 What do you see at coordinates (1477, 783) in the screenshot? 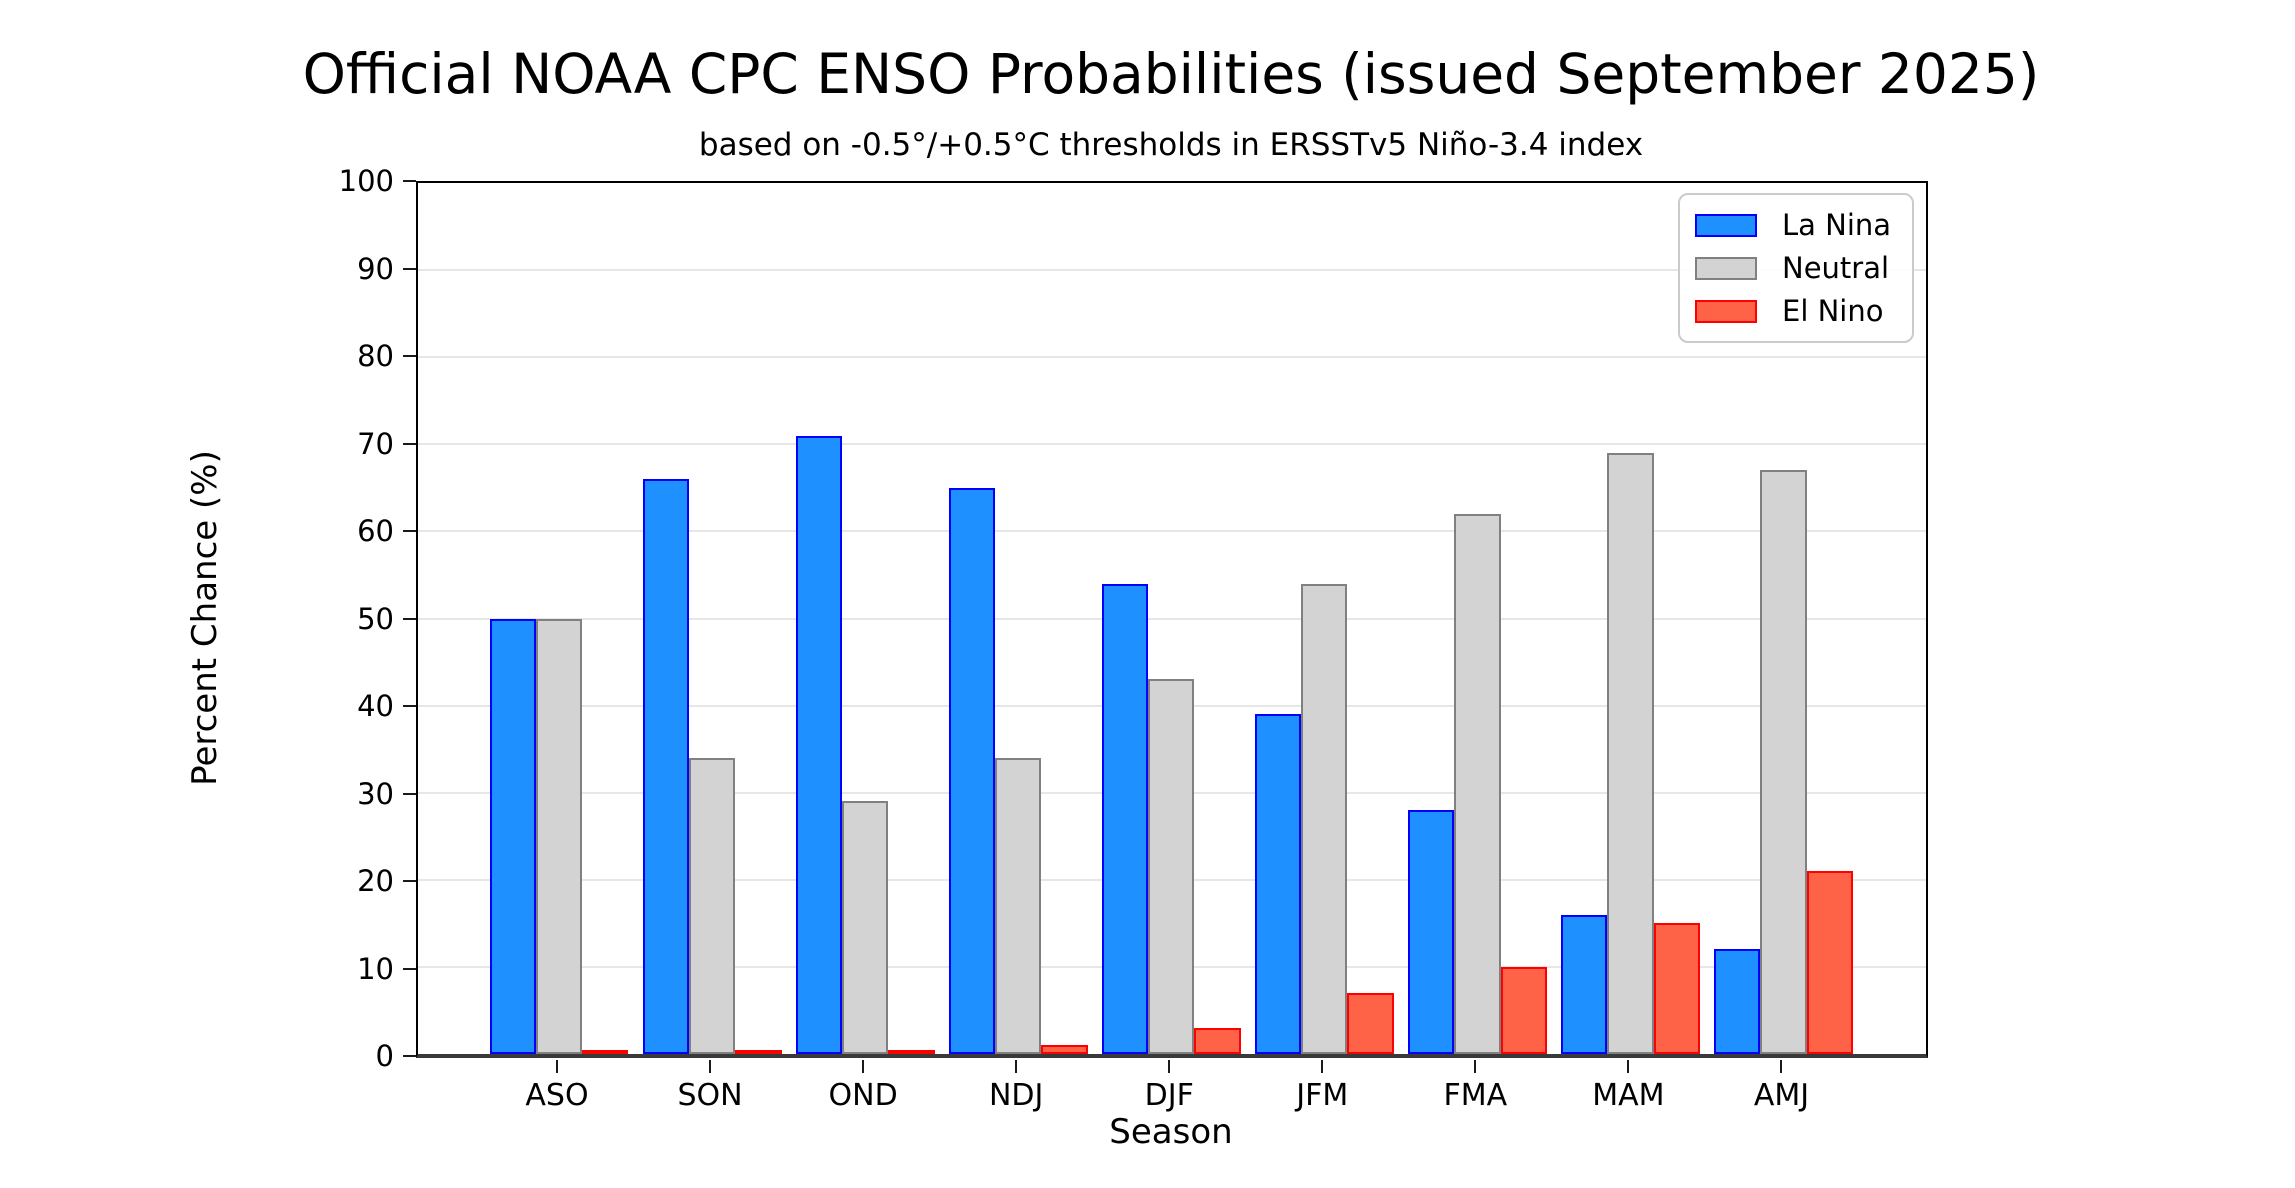
I see `bar-neutral-FMA` at bounding box center [1477, 783].